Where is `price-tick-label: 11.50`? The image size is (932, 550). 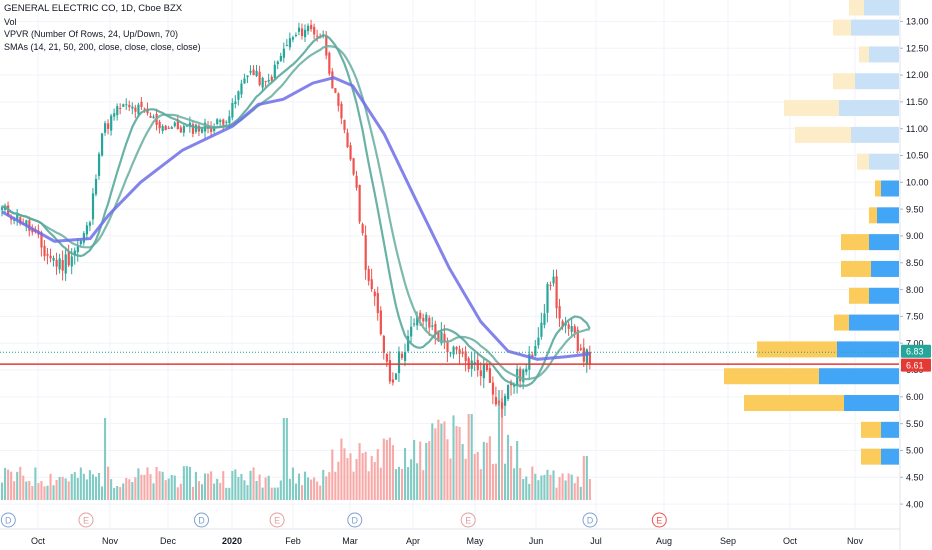 price-tick-label: 11.50 is located at coordinates (917, 102).